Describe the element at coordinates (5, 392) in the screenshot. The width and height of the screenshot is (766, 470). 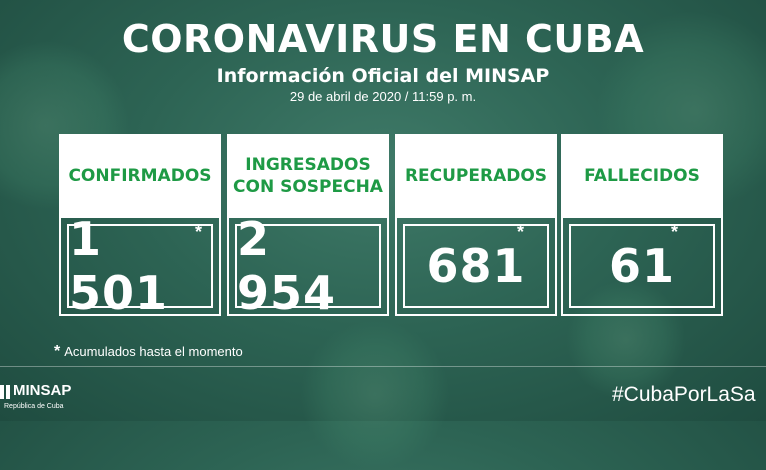
I see `cuba-flag-icon` at that location.